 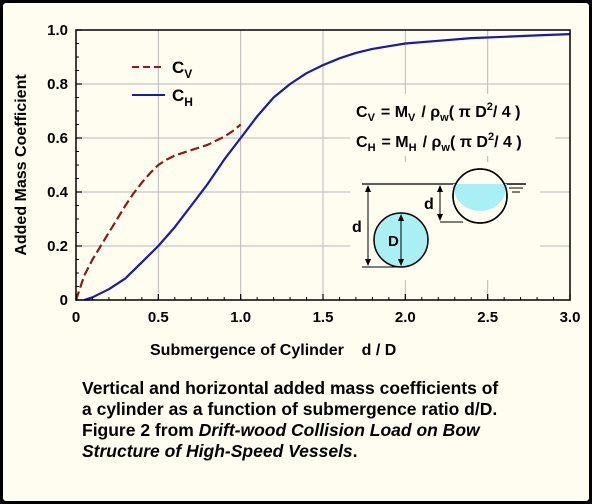 What do you see at coordinates (570, 317) in the screenshot?
I see `x-tick-label: 3.0` at bounding box center [570, 317].